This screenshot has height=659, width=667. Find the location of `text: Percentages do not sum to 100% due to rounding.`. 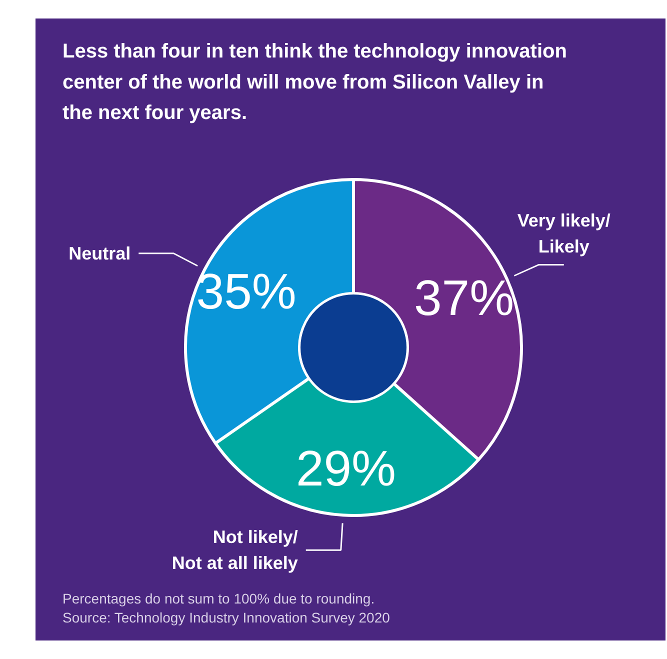

text: Percentages do not sum to 100% due to rounding. is located at coordinates (218, 598).